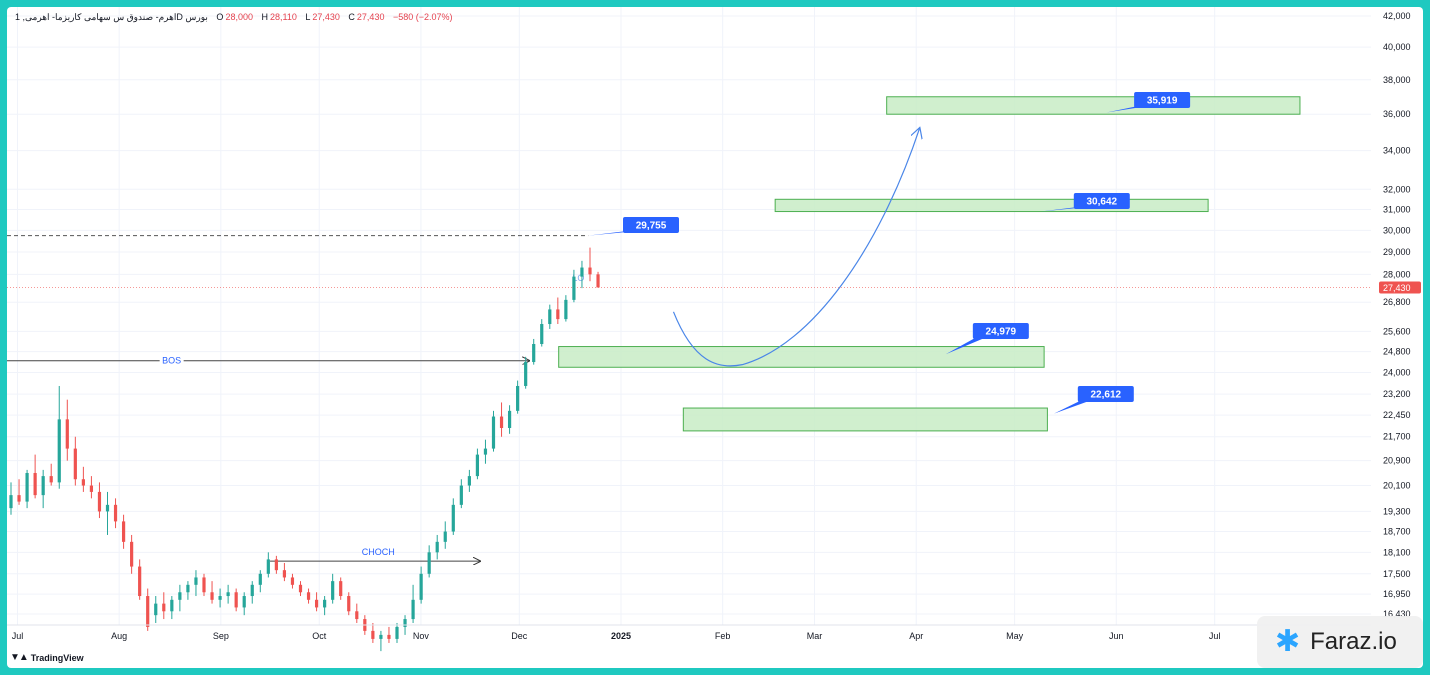 This screenshot has height=675, width=1430. What do you see at coordinates (1397, 486) in the screenshot?
I see `price-tick-label: 20,100` at bounding box center [1397, 486].